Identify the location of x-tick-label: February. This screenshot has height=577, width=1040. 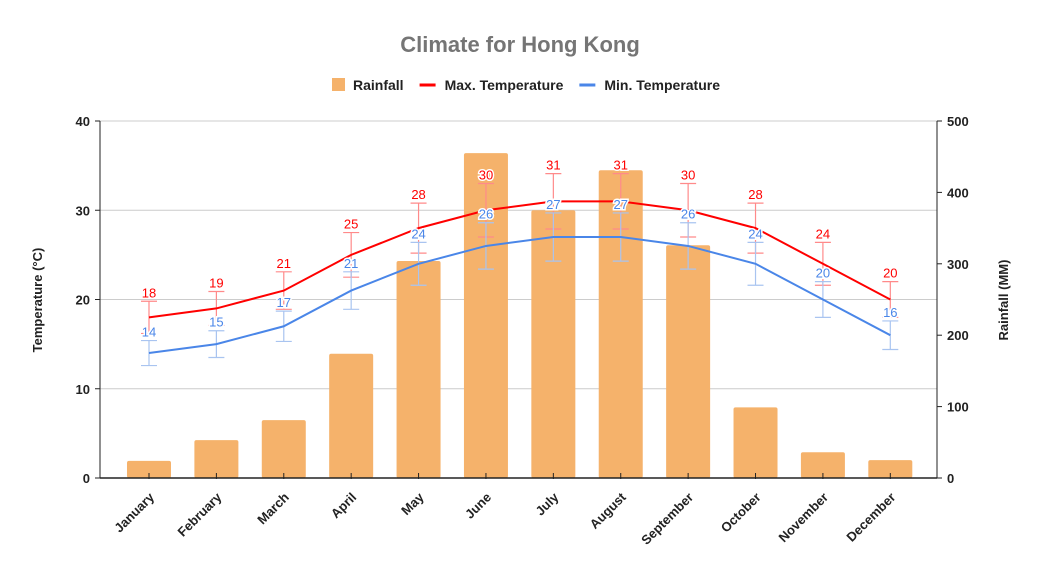
(200, 514).